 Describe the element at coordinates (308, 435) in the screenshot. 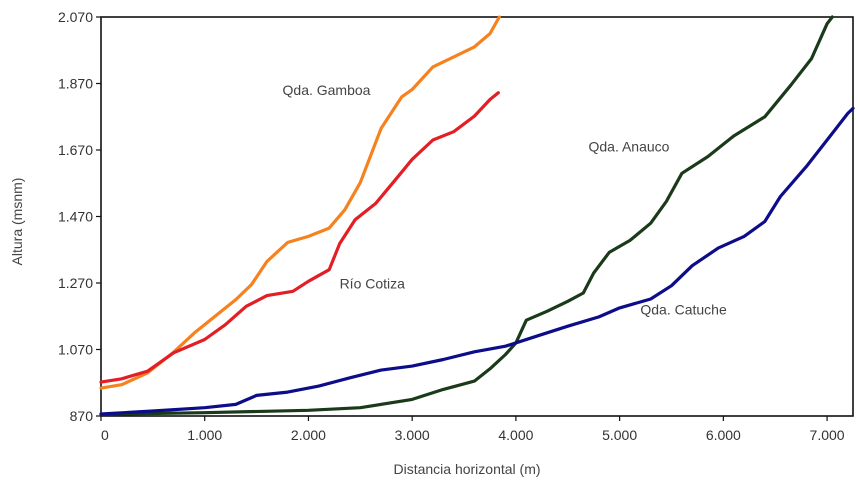

I see `x-tick-label: 2.000` at that location.